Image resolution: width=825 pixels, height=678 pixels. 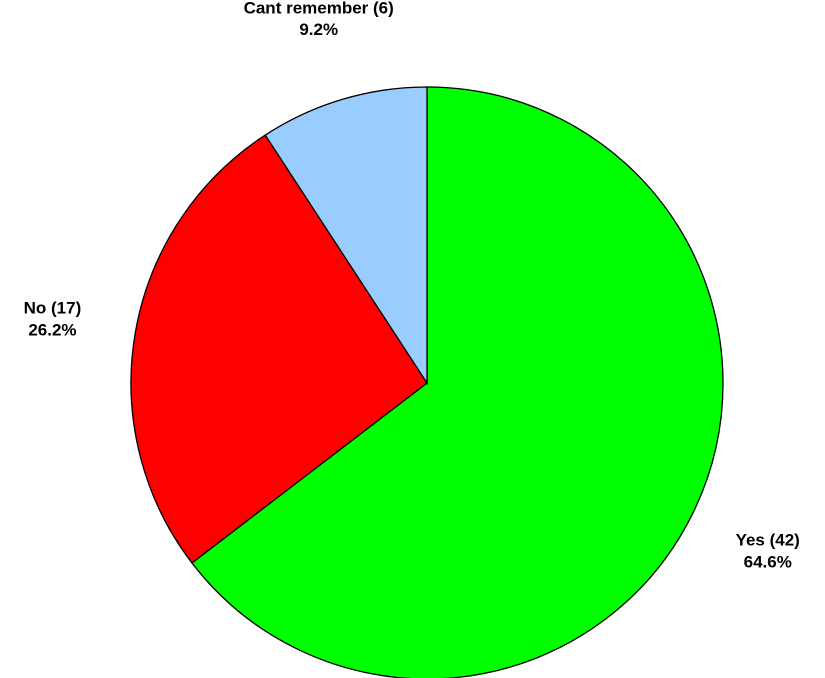 I want to click on slice-value-label: 64.6%, so click(x=768, y=562).